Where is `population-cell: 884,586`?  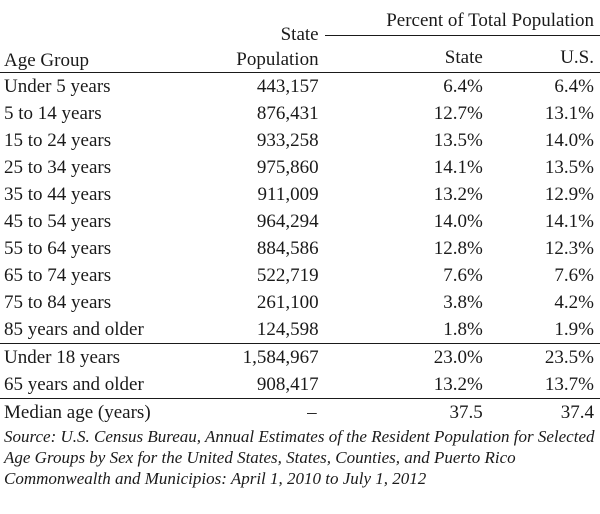 population-cell: 884,586 is located at coordinates (287, 248).